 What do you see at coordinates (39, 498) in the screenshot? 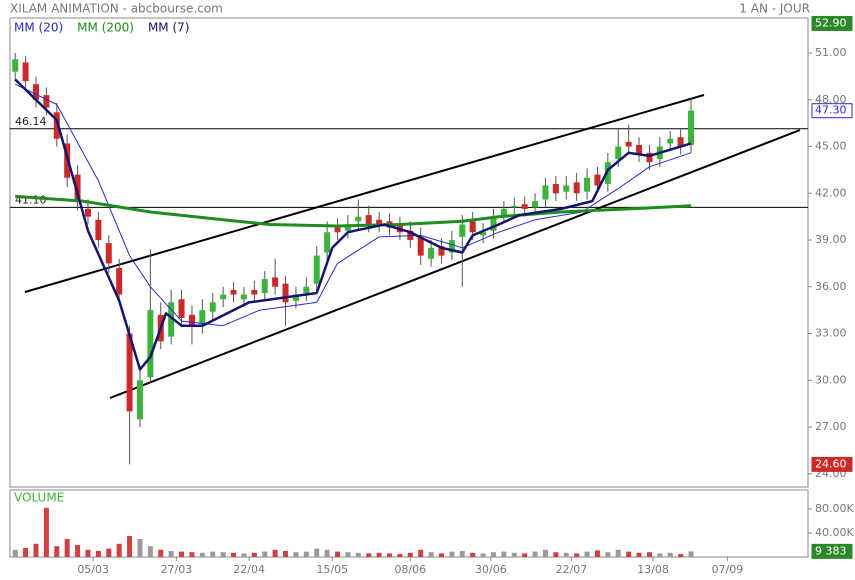
I see `volume-title: VOLUME` at bounding box center [39, 498].